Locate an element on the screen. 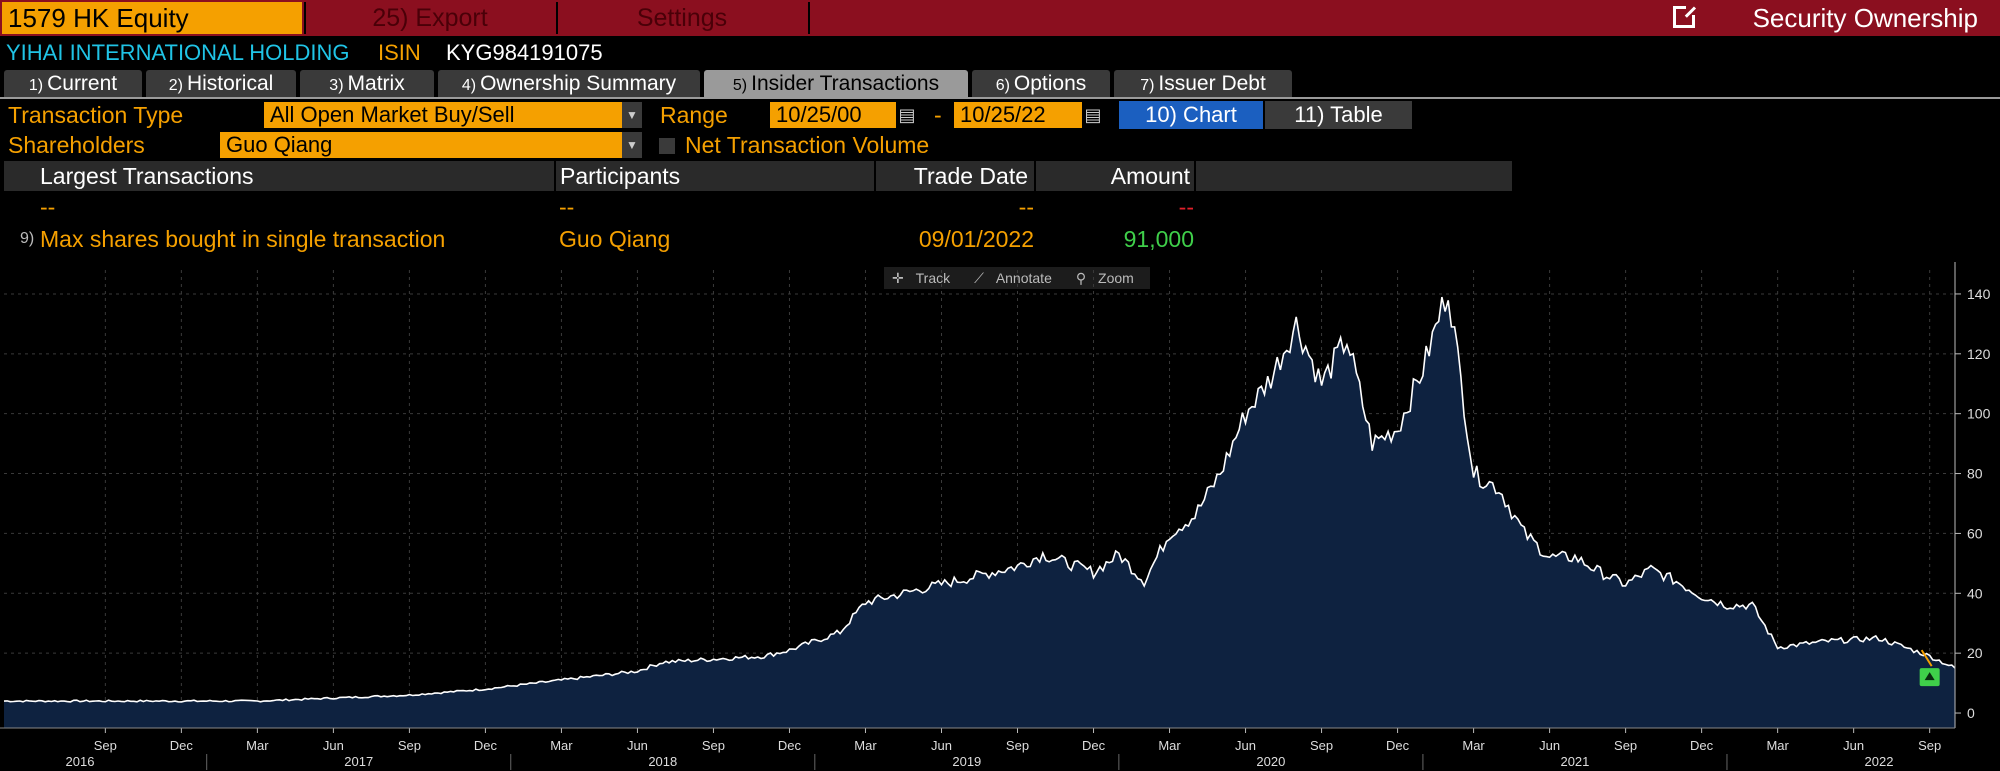  x-year-label: 2021 is located at coordinates (1574, 761).